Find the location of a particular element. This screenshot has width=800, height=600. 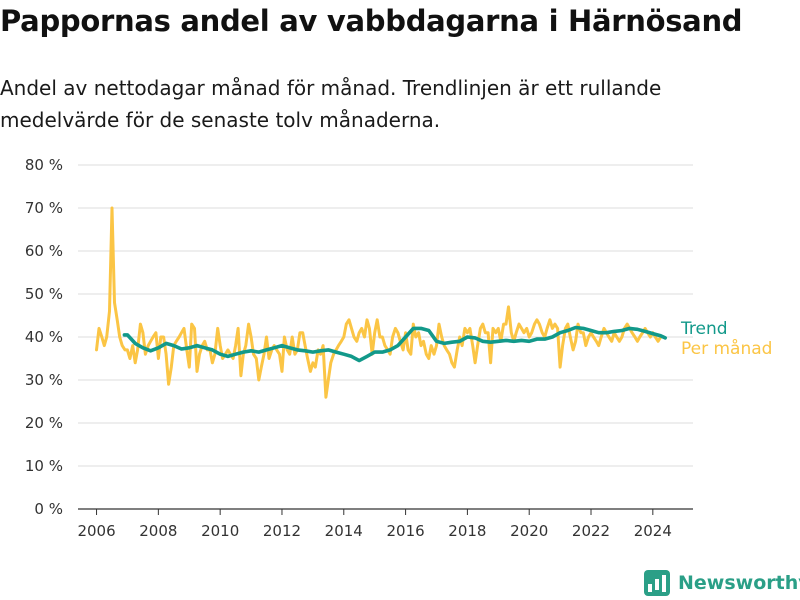

y-axis: 0 % 10 % 20 % 30 % 40 % 50 % 60 % 70 % 80 % is located at coordinates (44, 337).